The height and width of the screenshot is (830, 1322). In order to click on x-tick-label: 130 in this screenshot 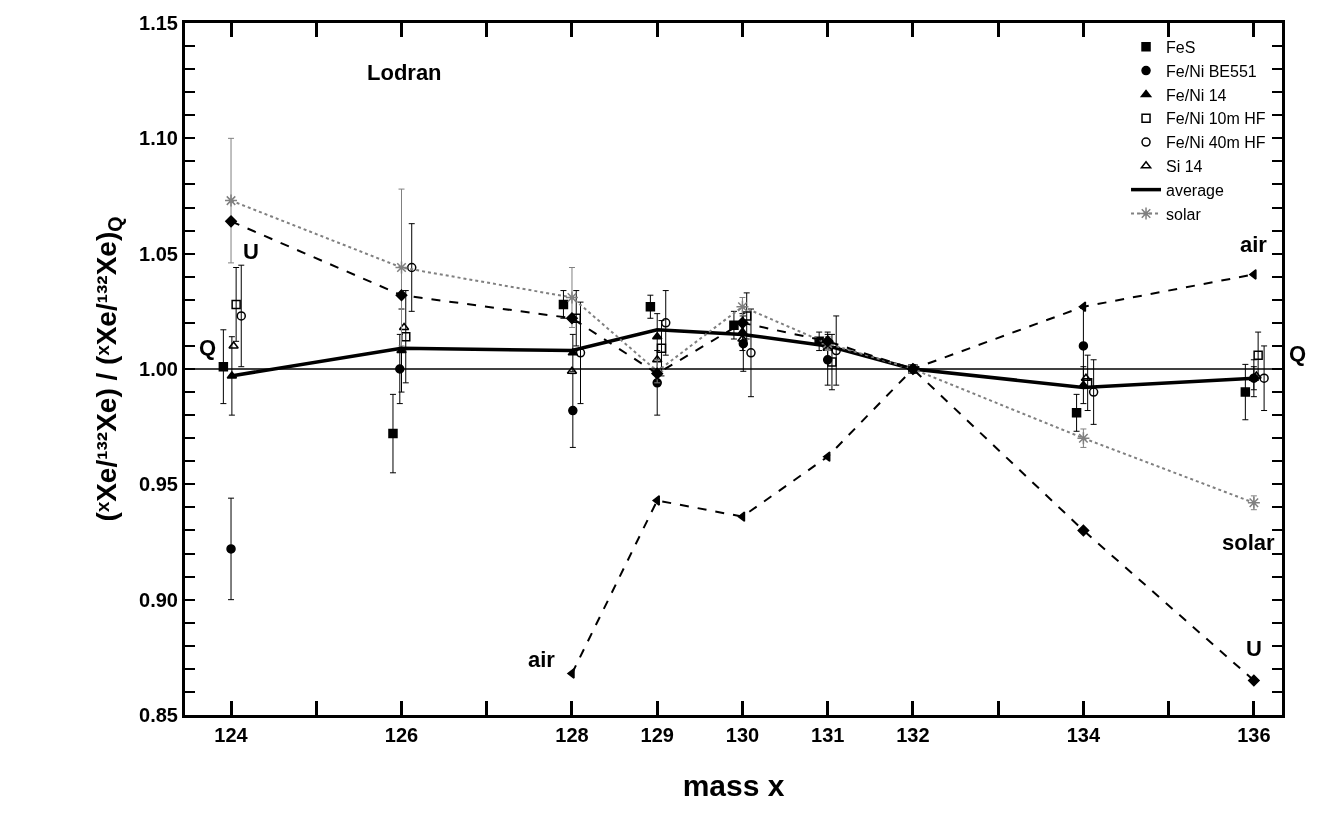, I will do `click(742, 735)`.